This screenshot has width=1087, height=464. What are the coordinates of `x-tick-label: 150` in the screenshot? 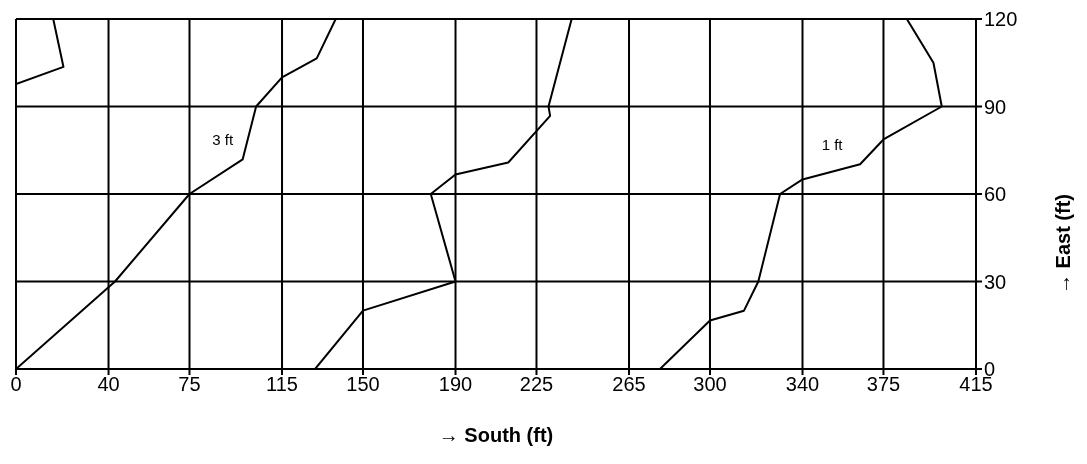 It's located at (363, 384).